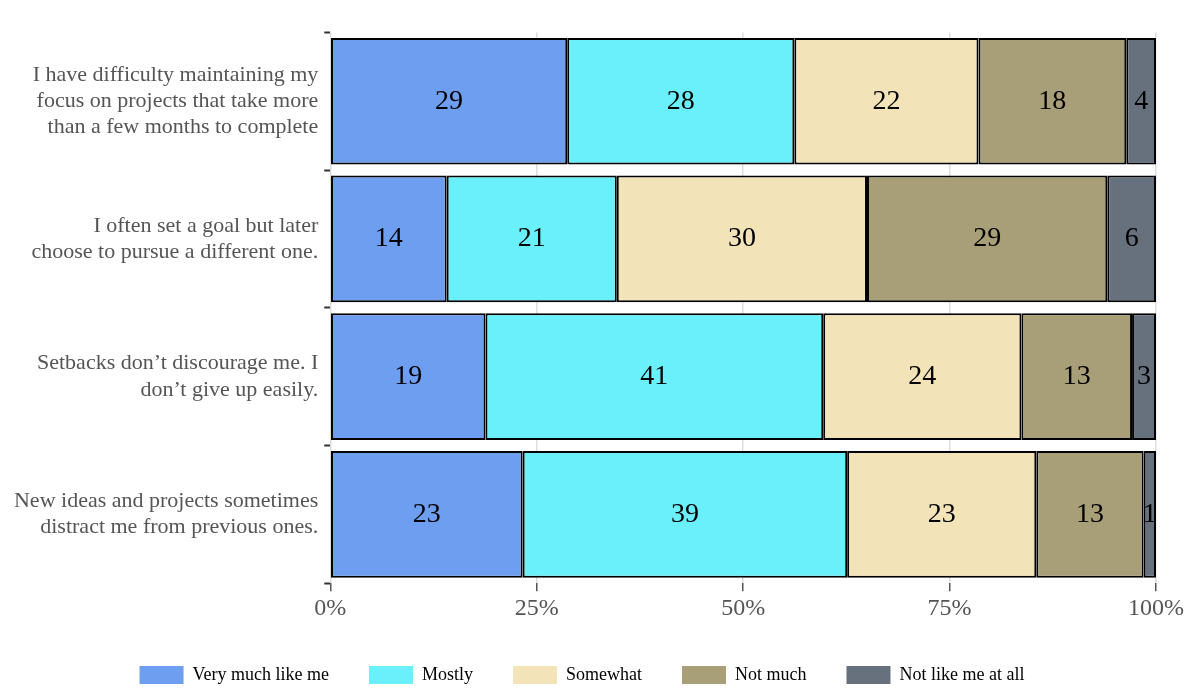 This screenshot has height=694, width=1190. What do you see at coordinates (1052, 99) in the screenshot?
I see `data-label: 18` at bounding box center [1052, 99].